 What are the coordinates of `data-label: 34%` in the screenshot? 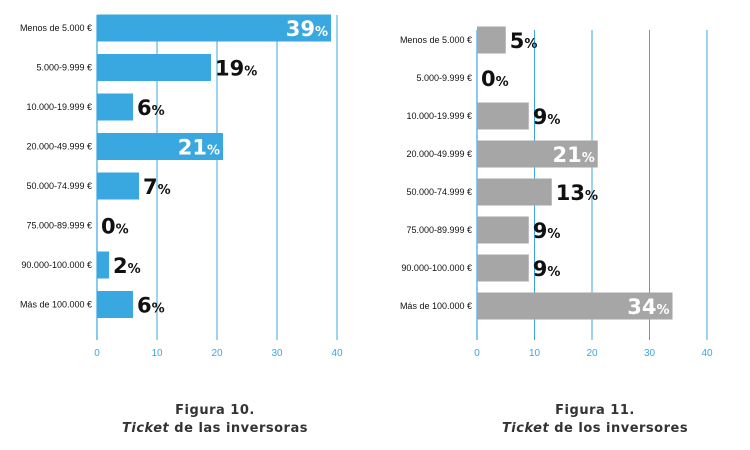 It's located at (648, 307).